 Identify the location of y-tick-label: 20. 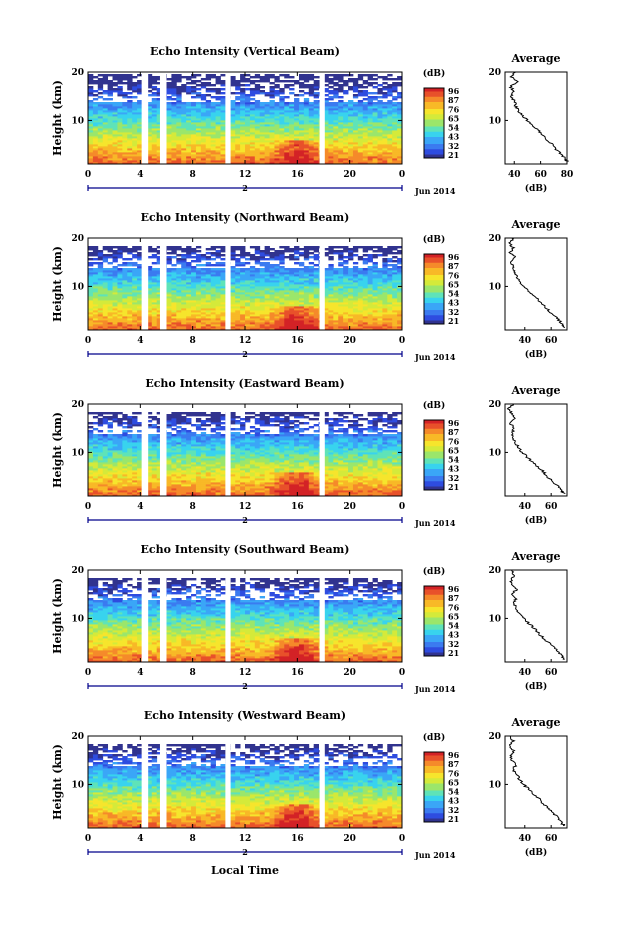
(77, 73).